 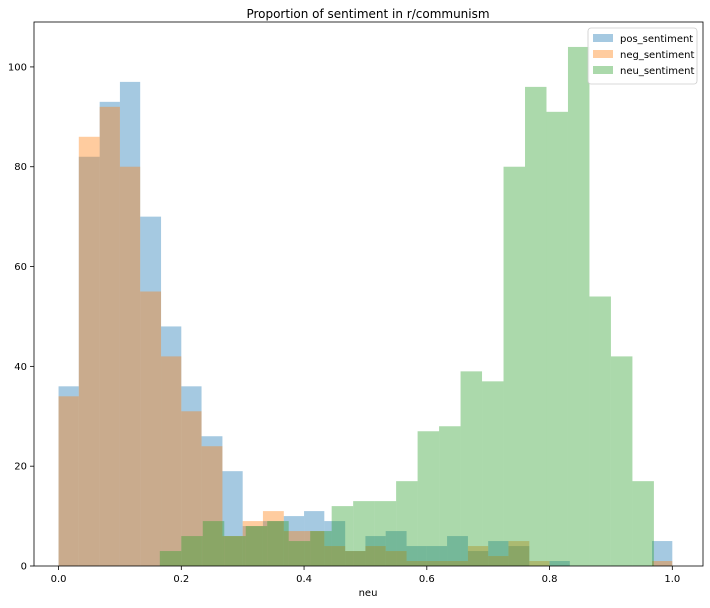 I want to click on legend: pos_sentiment neg_sentiment neu_sentiment, so click(x=642, y=56).